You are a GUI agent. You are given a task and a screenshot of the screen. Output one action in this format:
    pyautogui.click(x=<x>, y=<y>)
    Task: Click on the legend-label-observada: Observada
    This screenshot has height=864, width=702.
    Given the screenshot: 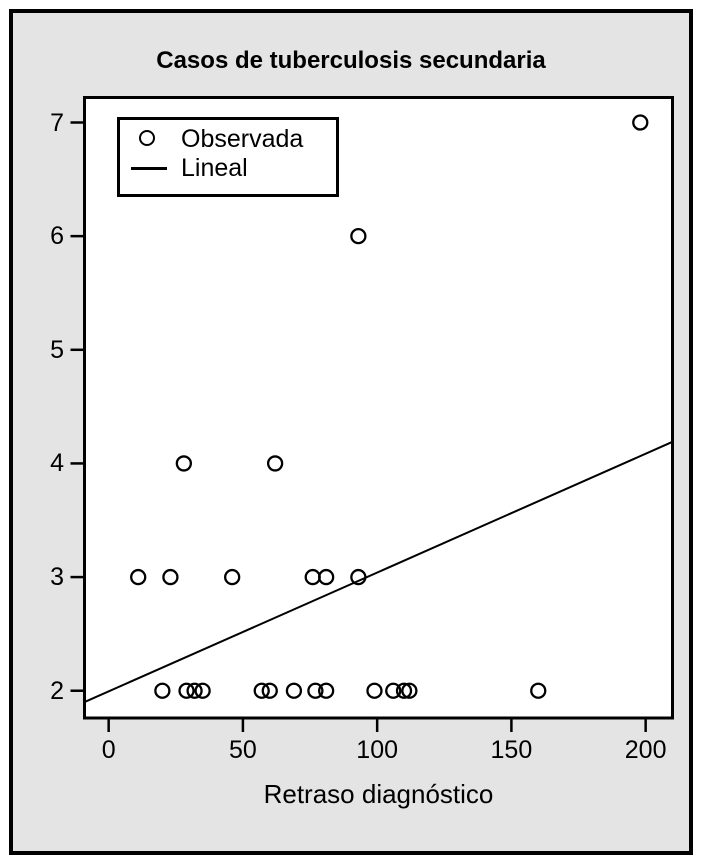 What is the action you would take?
    pyautogui.click(x=242, y=139)
    